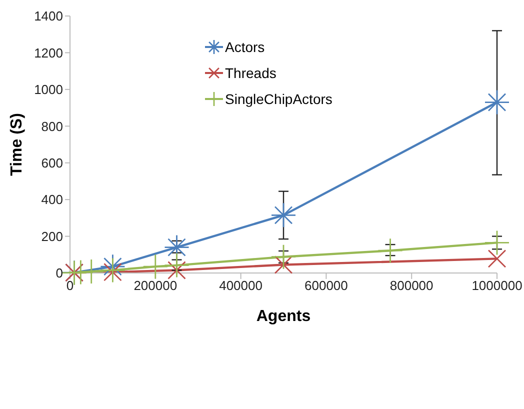 Image resolution: width=524 pixels, height=409 pixels. I want to click on x-axis-title: Agents, so click(283, 316).